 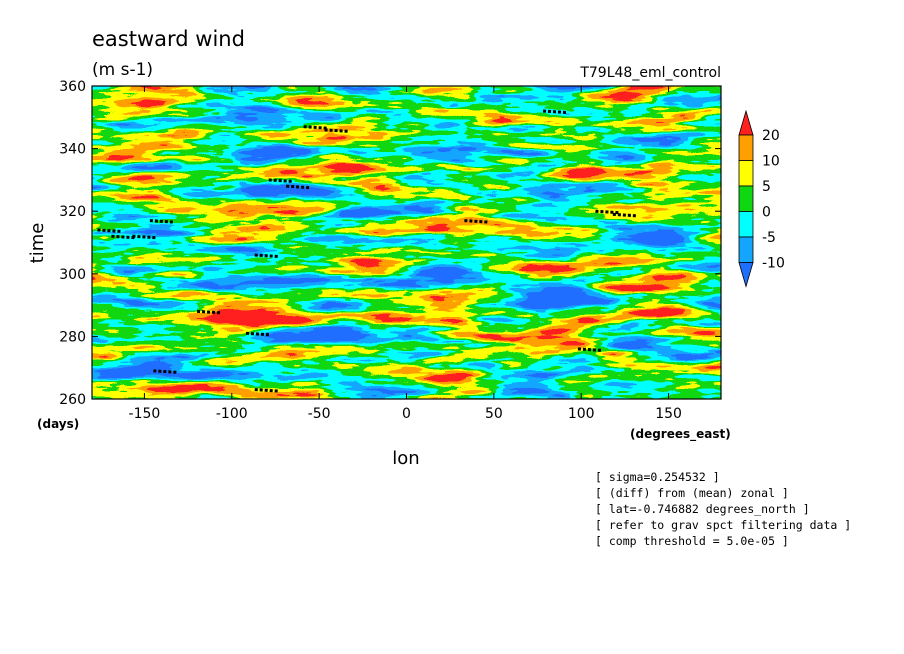 I want to click on colorbar: -10 -5 0 5 10 20, so click(x=761, y=198).